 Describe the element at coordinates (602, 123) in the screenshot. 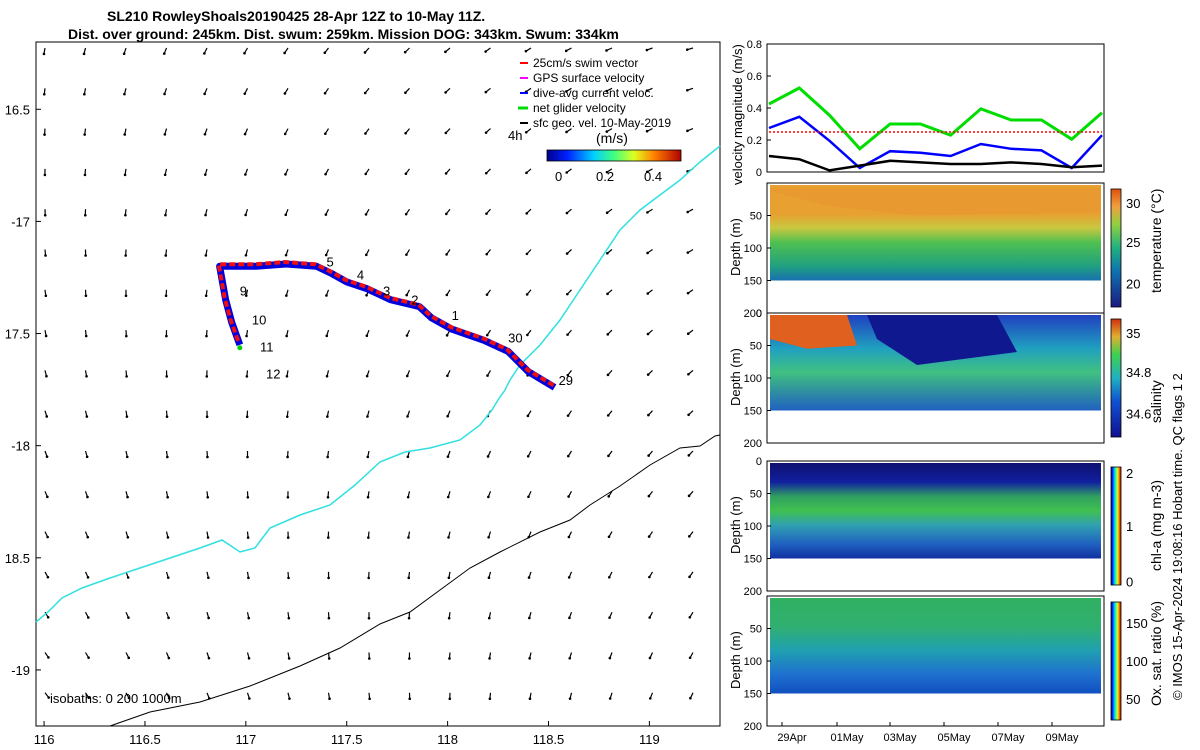

I see `svg-text: sfc geo. vel. 10-May-2019` at that location.